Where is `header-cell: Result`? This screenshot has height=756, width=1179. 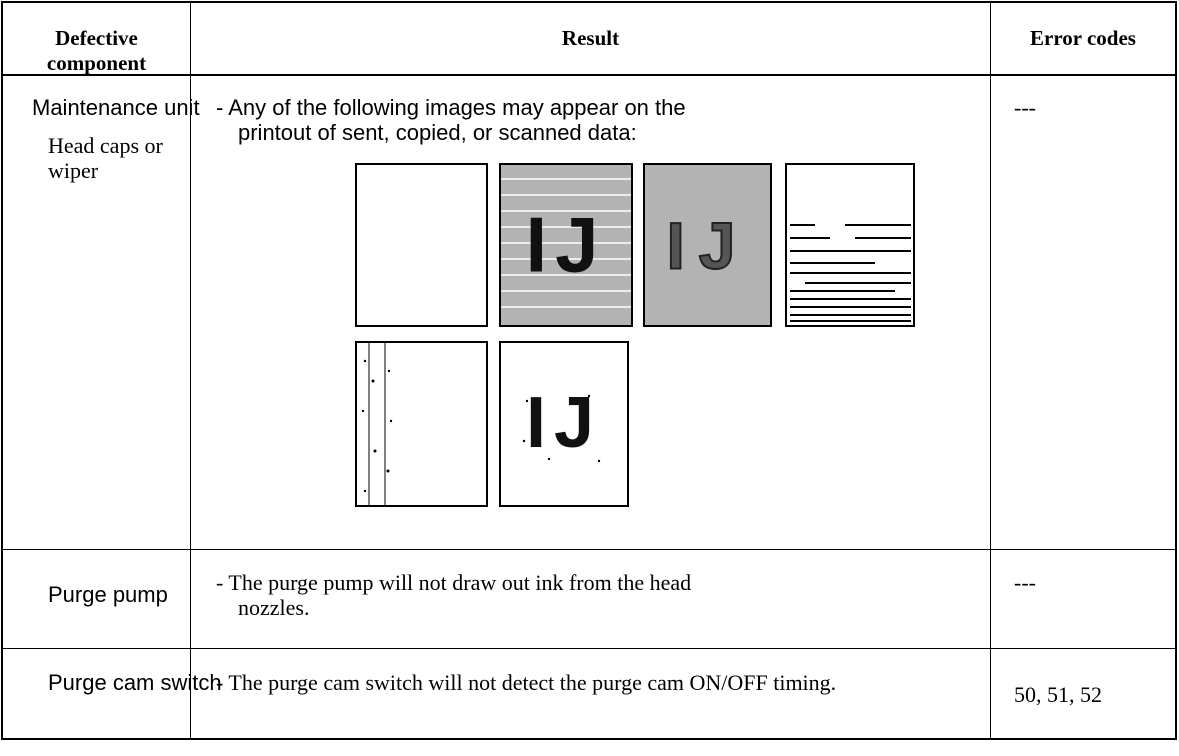
header-cell: Result is located at coordinates (590, 38).